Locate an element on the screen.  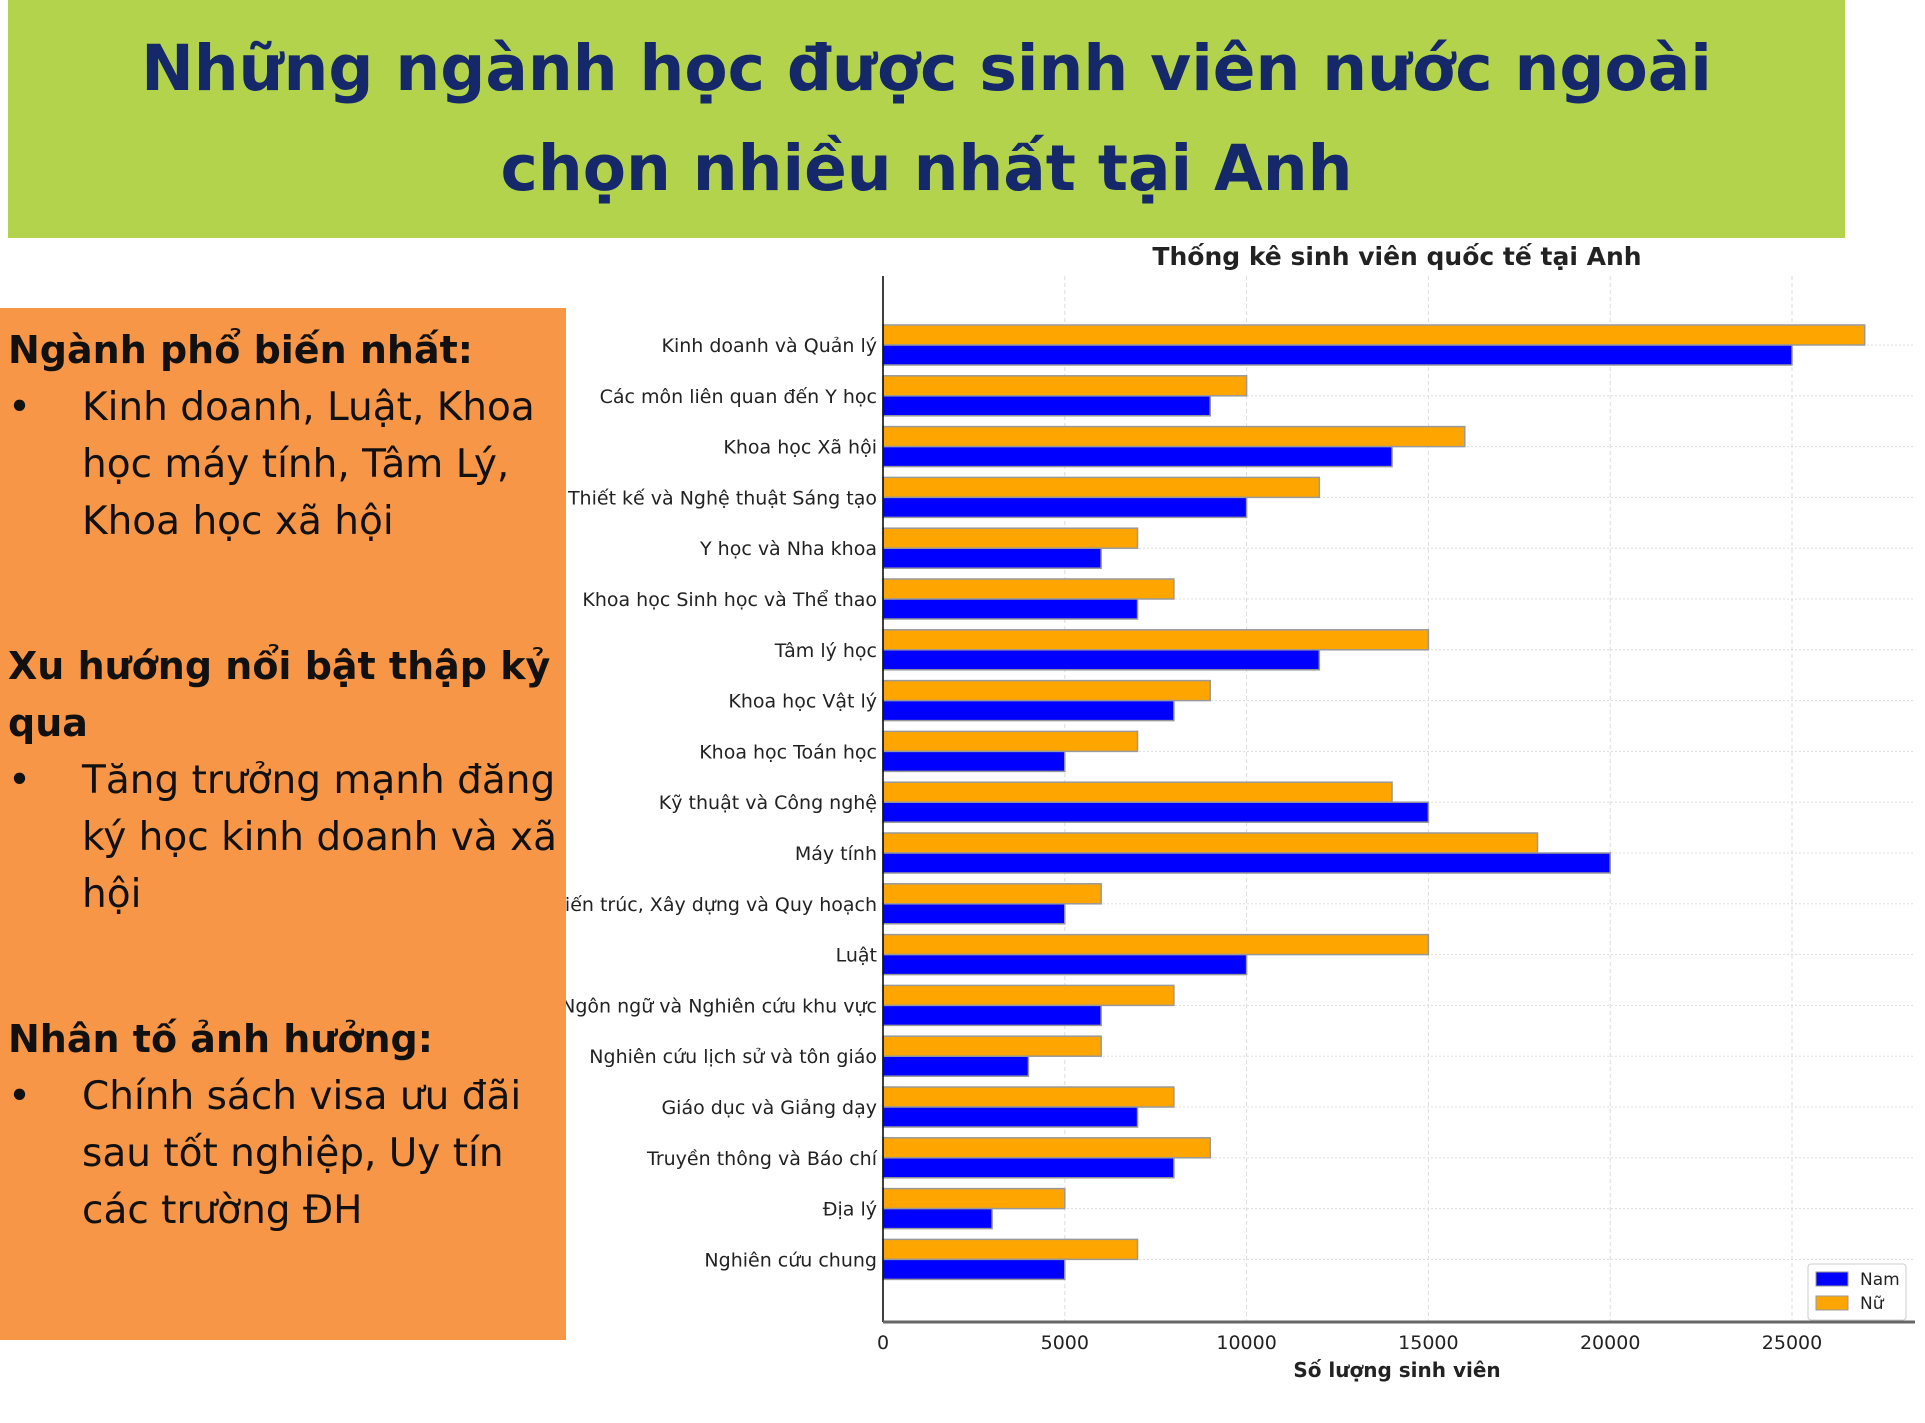
category-label: Các môn liên quan đến Y học is located at coordinates (738, 397).